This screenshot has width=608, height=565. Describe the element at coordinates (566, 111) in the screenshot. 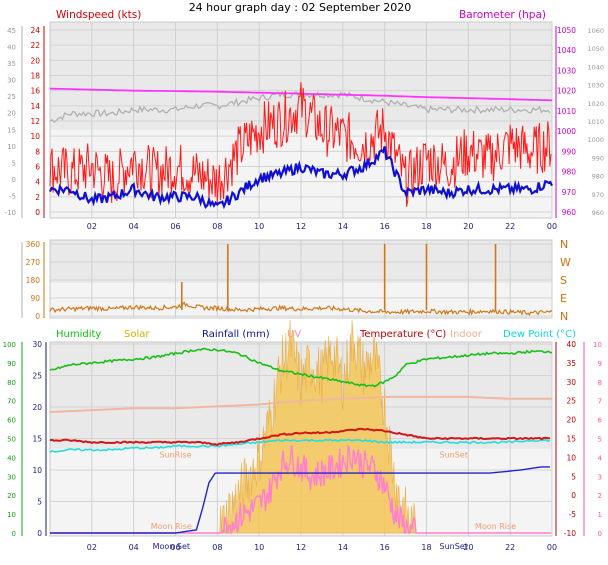

I see `baro-ytick: 1010` at that location.